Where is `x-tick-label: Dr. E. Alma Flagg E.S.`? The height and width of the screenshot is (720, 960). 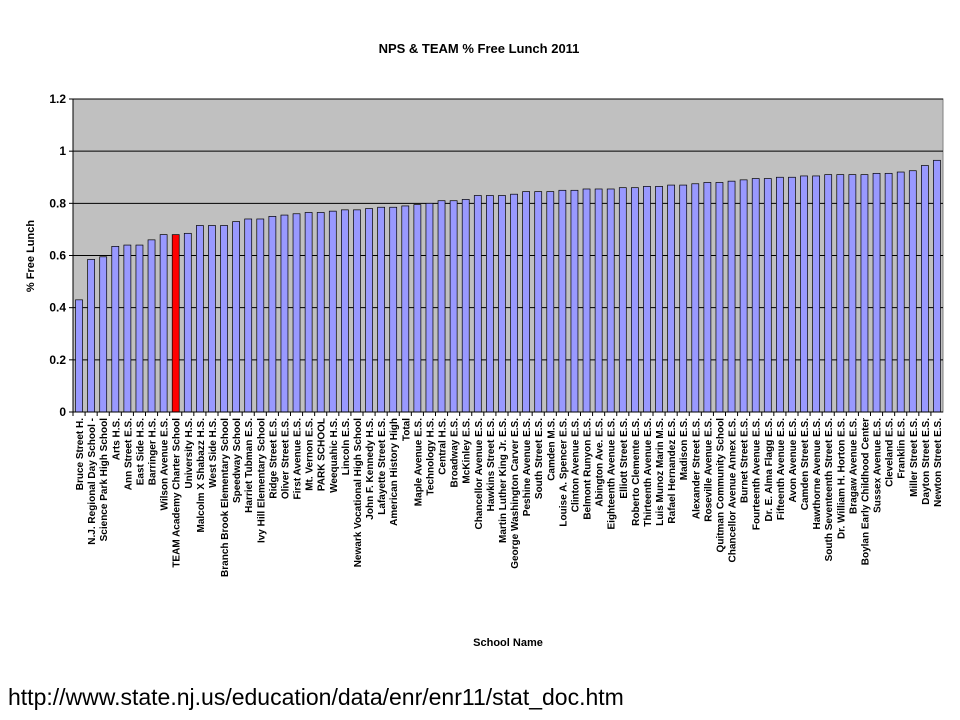 x-tick-label: Dr. E. Alma Flagg E.S. is located at coordinates (769, 470).